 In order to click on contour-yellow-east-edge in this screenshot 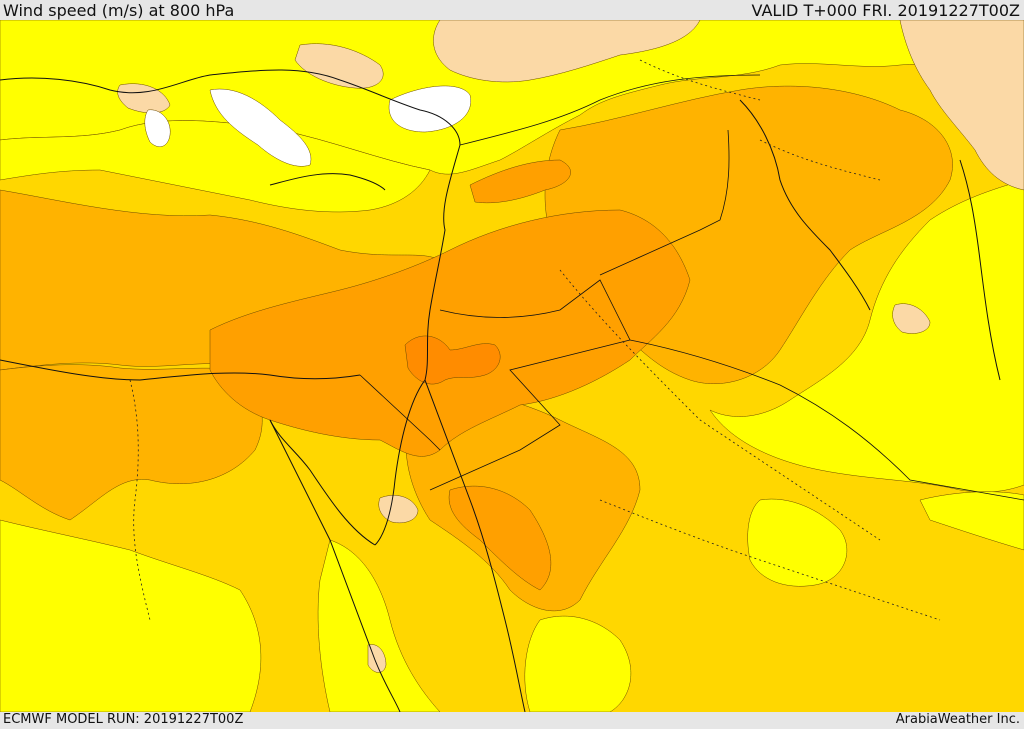, I will do `click(971, 521)`.